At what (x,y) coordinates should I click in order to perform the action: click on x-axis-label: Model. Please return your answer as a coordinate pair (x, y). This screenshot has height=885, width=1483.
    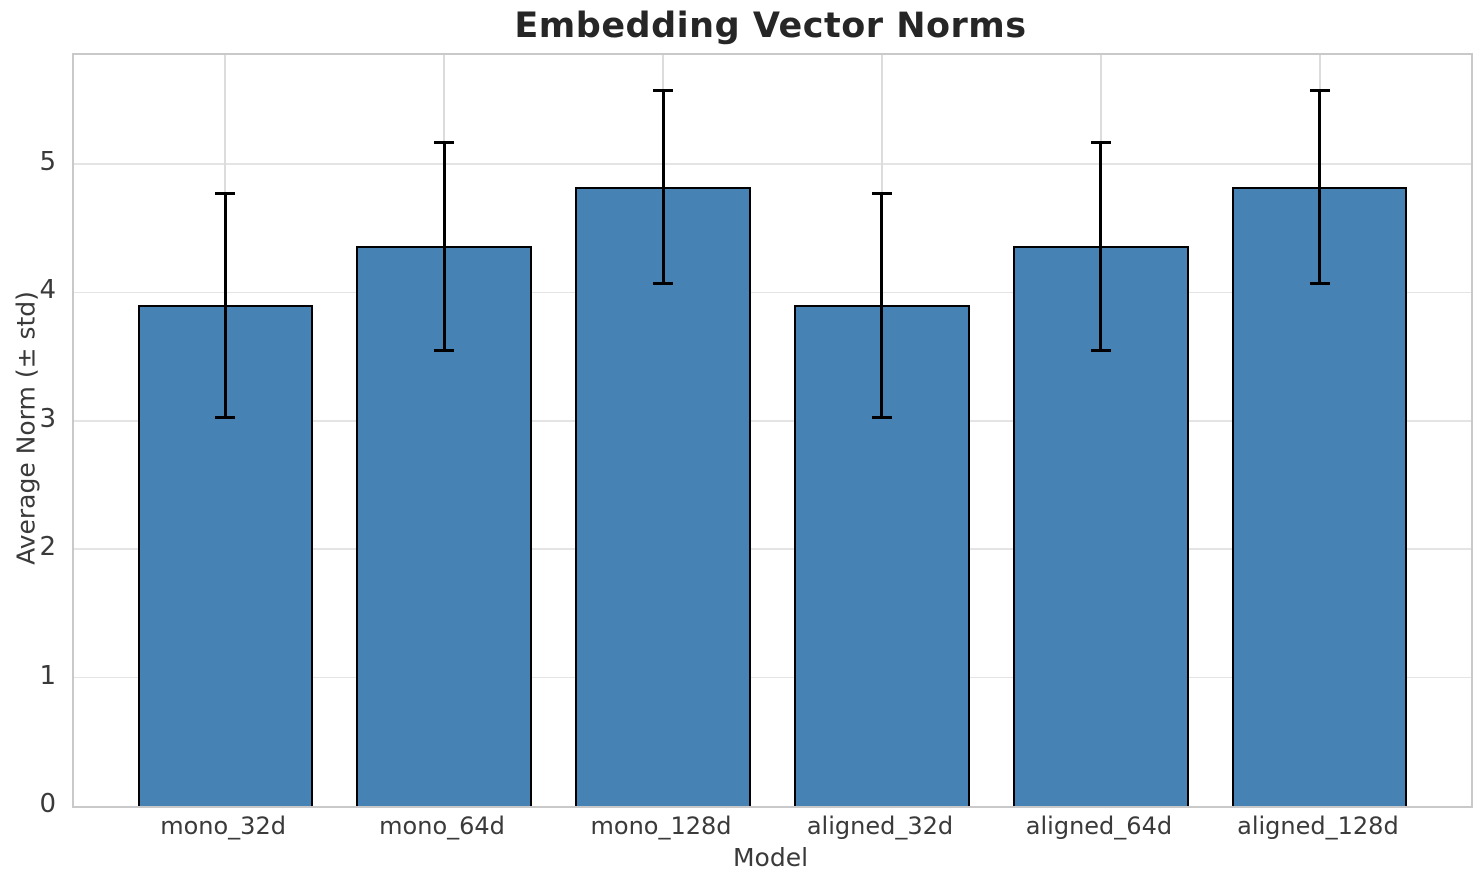
    Looking at the image, I should click on (770, 857).